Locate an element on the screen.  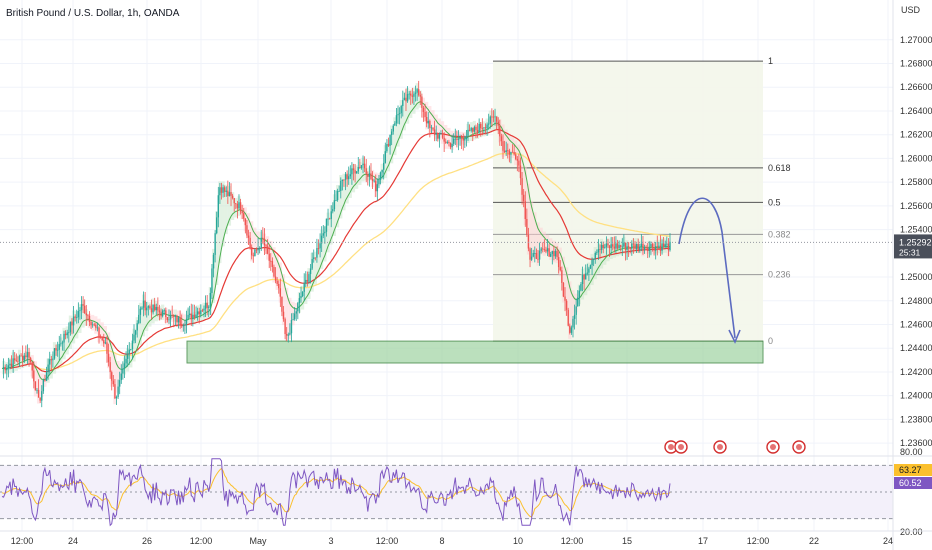
support-zone is located at coordinates (475, 352).